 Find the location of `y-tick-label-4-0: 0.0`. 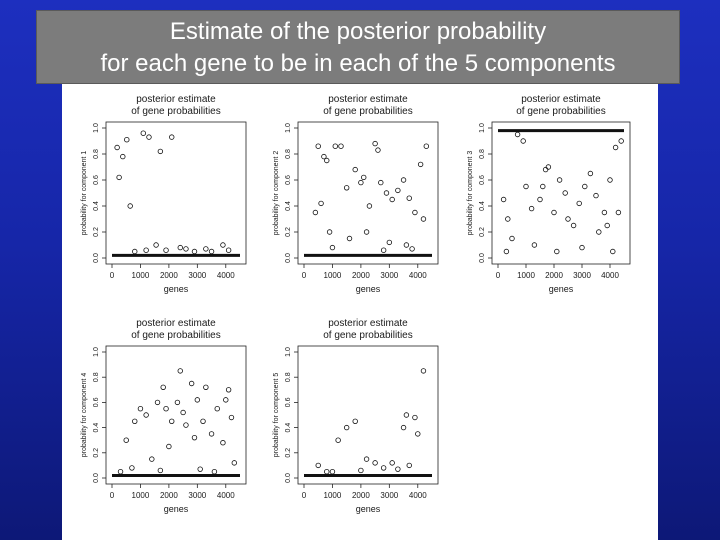

y-tick-label-4-0: 0.0 is located at coordinates (96, 478).